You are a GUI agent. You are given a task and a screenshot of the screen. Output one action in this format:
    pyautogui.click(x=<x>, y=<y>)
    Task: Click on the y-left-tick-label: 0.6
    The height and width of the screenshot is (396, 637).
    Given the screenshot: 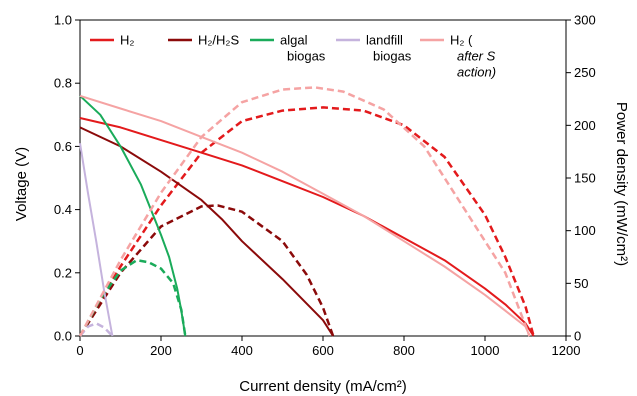 What is the action you would take?
    pyautogui.click(x=63, y=146)
    